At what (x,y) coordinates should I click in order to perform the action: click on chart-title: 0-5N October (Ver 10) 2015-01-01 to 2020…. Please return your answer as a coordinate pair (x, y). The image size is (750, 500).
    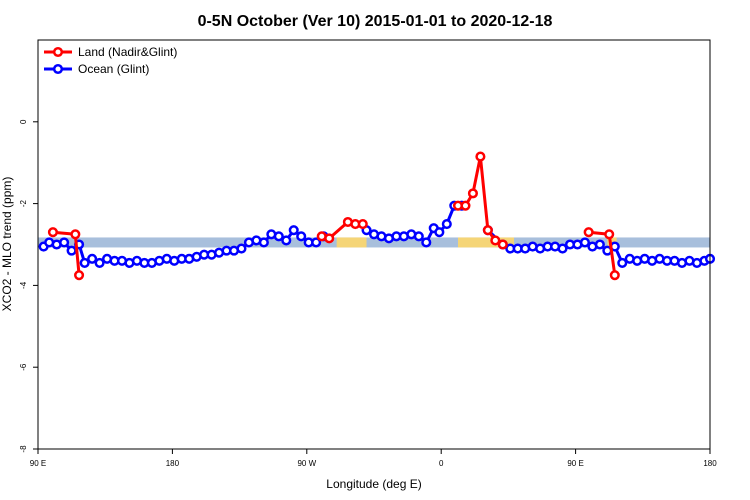
    Looking at the image, I should click on (375, 21).